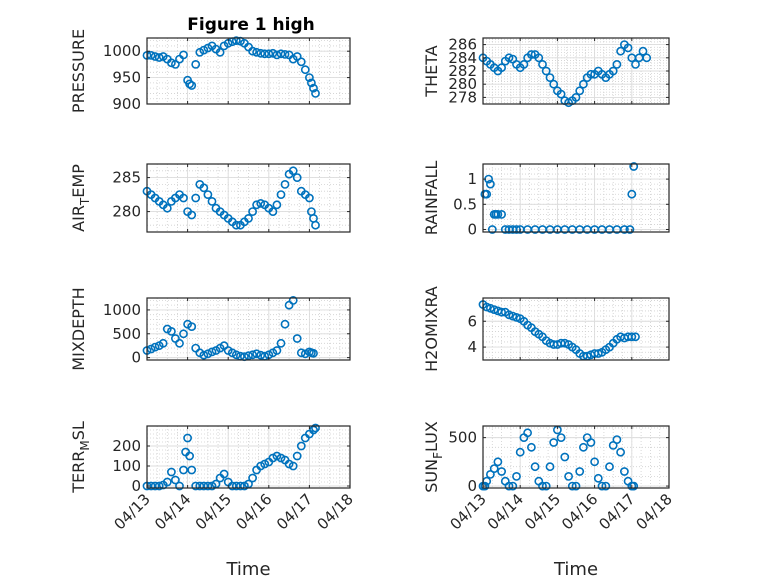 Image resolution: width=778 pixels, height=583 pixels. What do you see at coordinates (80, 198) in the screenshot?
I see `y-axis-label: AIRTEMP` at bounding box center [80, 198].